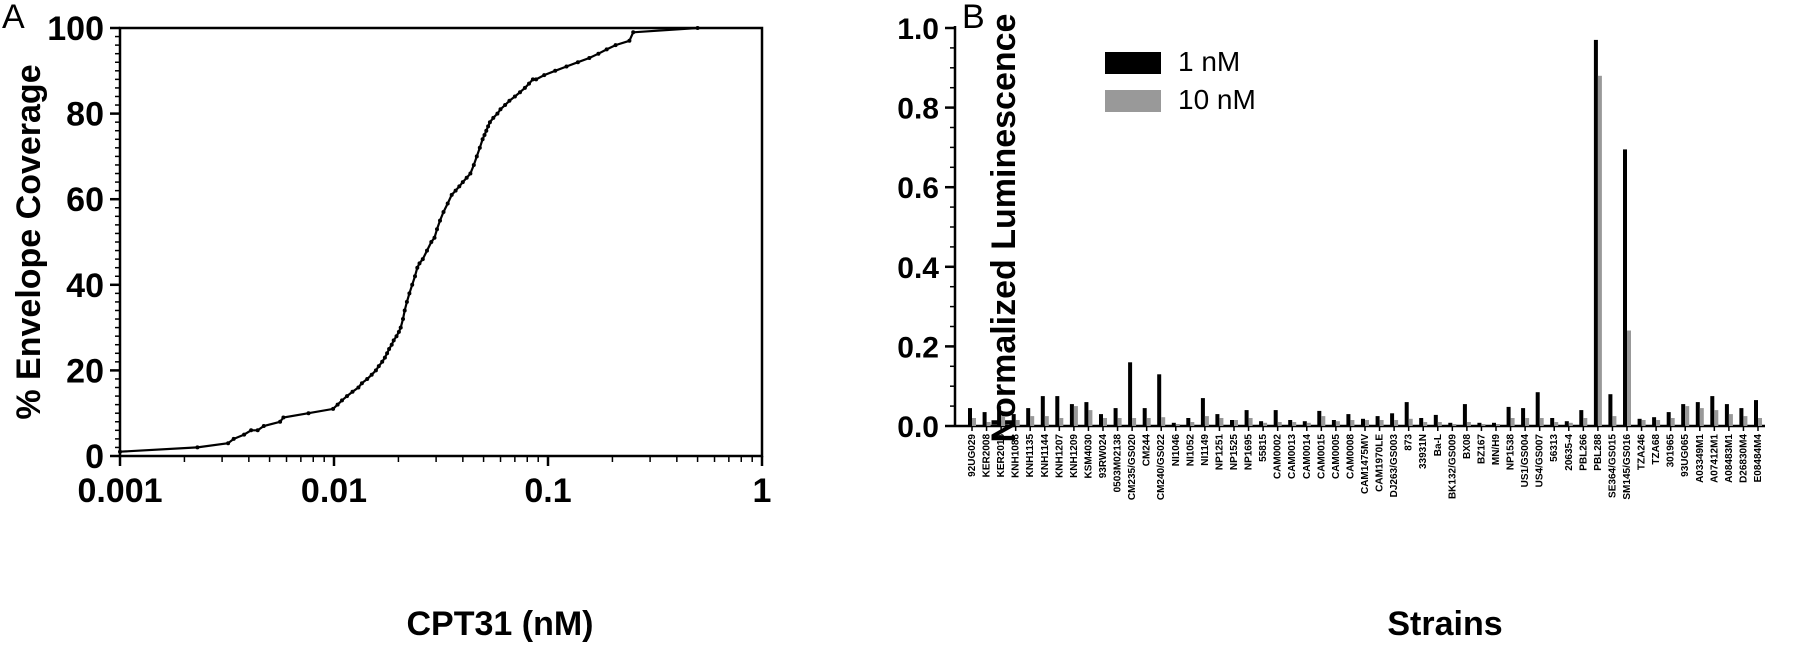  I want to click on panel-a-letter: A, so click(13, 18).